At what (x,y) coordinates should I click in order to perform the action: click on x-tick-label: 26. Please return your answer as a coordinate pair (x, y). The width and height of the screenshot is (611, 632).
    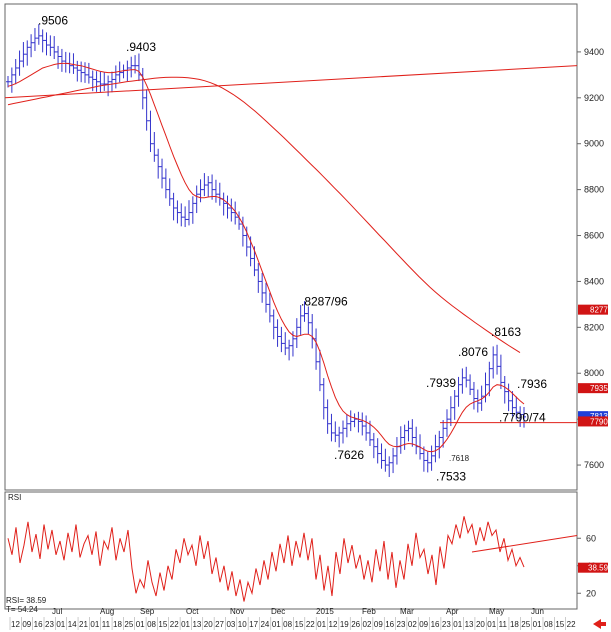
    Looking at the image, I should click on (355, 624).